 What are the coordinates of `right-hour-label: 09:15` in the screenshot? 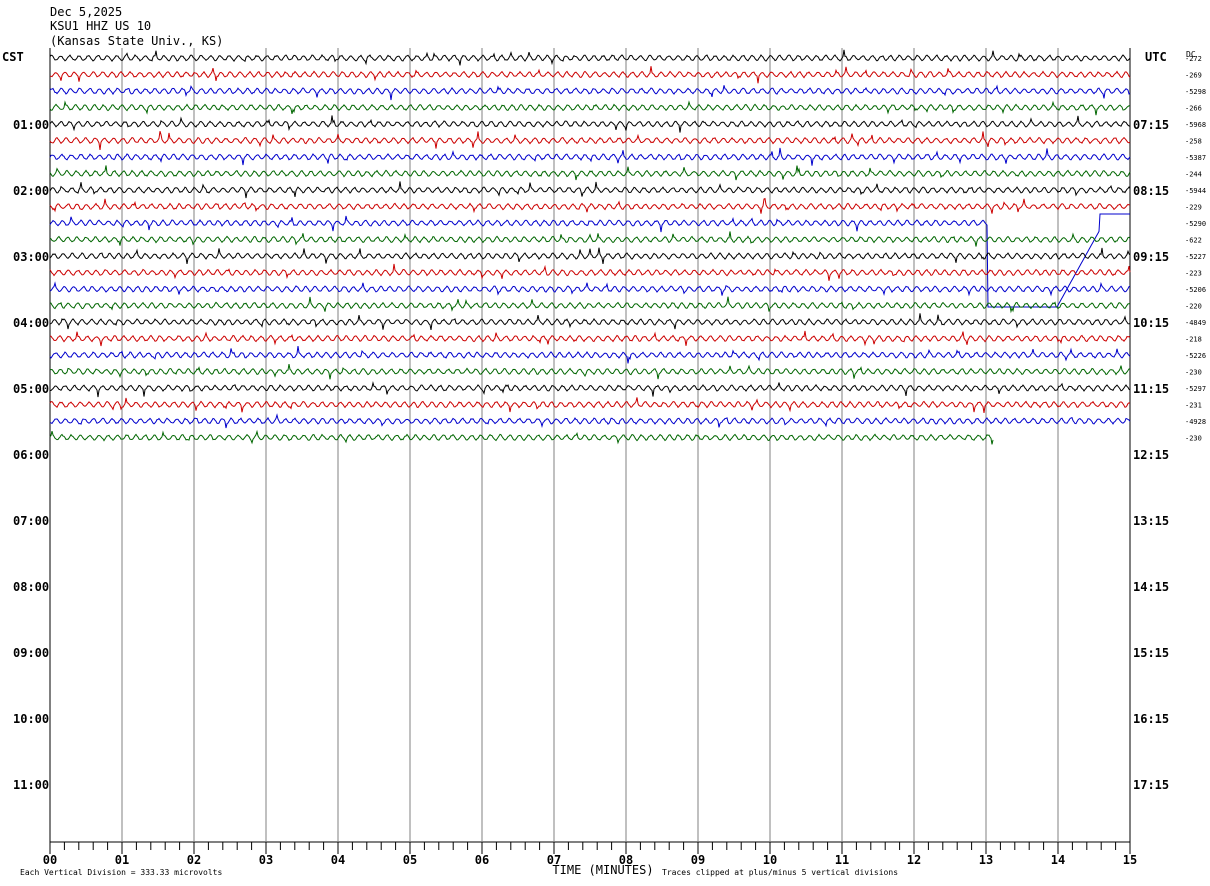 It's located at (1151, 257).